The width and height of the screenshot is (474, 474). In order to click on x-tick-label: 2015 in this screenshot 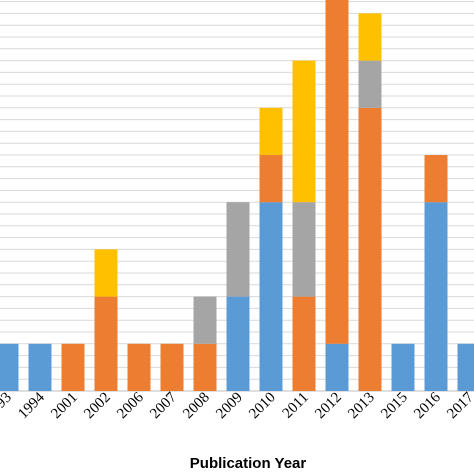, I will do `click(394, 406)`.